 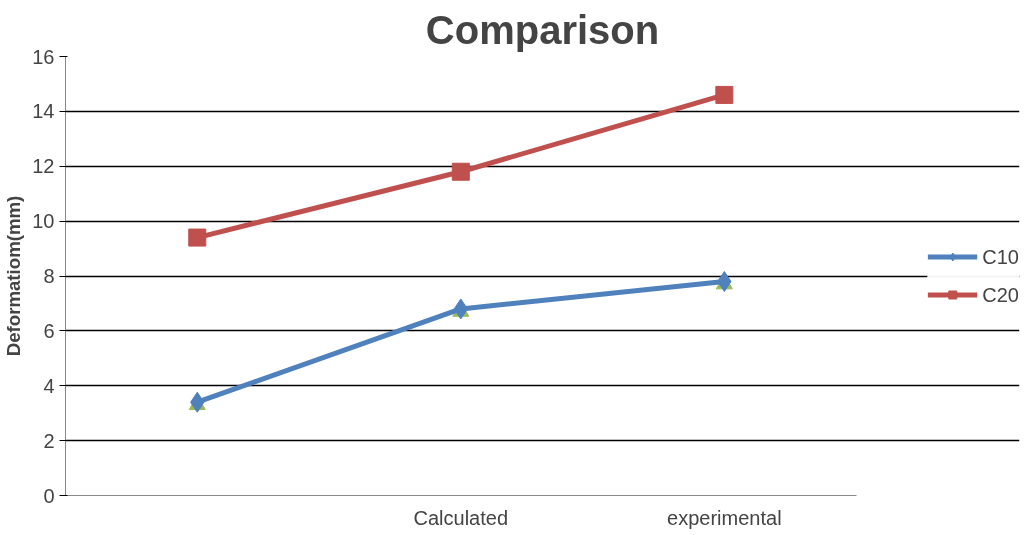 What do you see at coordinates (724, 517) in the screenshot?
I see `x-tick-label: experimental` at bounding box center [724, 517].